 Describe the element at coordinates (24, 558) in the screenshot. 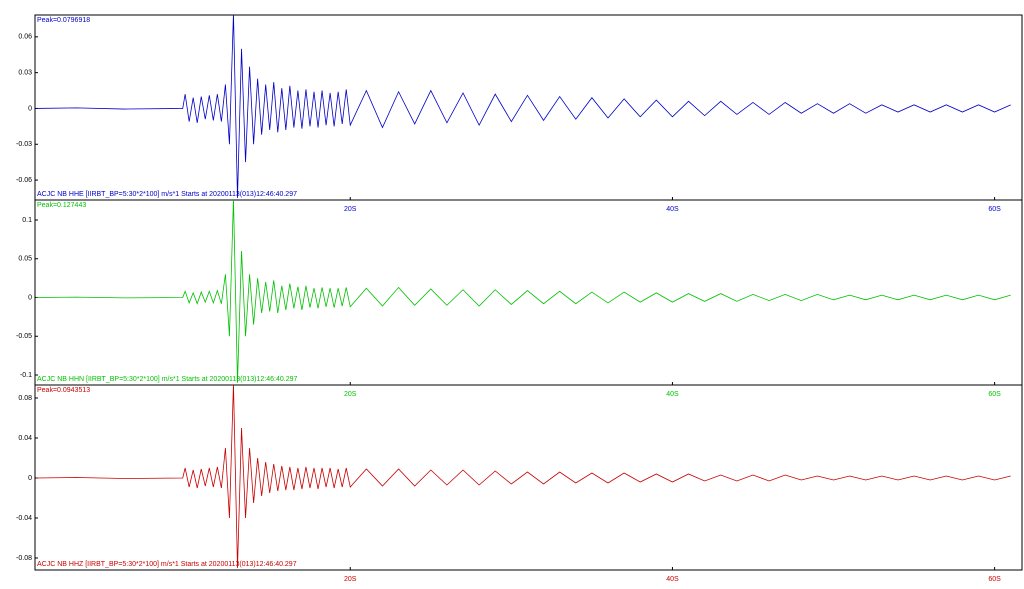

I see `y-tick-label: -0.08` at that location.